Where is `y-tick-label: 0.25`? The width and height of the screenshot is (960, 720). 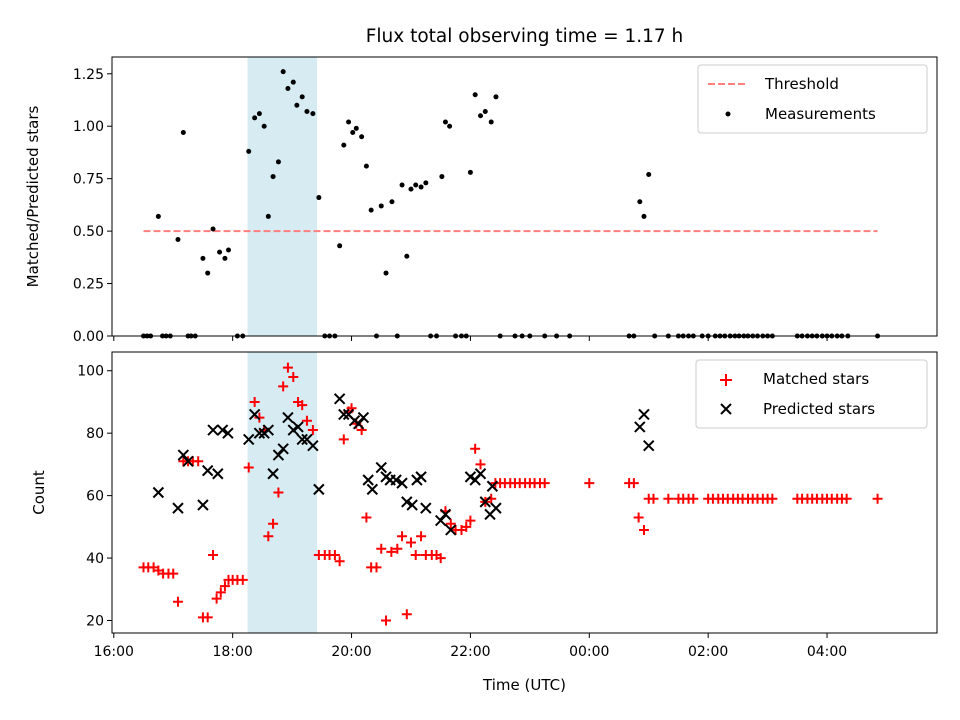
y-tick-label: 0.25 is located at coordinates (88, 285).